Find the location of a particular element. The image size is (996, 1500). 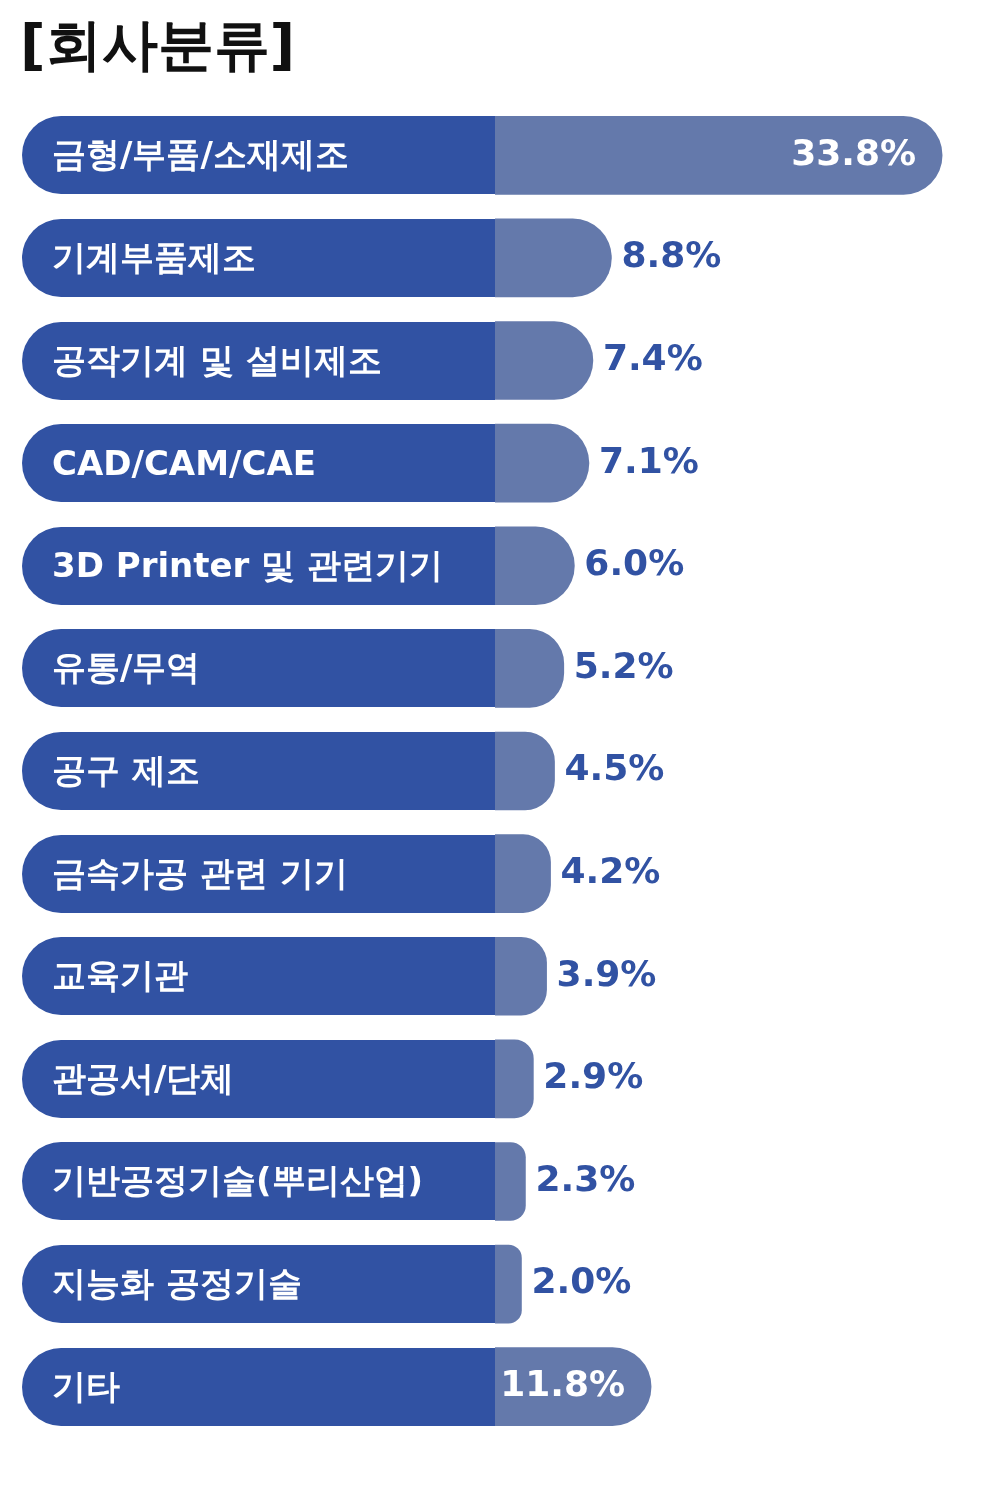

data-label: 2.0% is located at coordinates (581, 1281).